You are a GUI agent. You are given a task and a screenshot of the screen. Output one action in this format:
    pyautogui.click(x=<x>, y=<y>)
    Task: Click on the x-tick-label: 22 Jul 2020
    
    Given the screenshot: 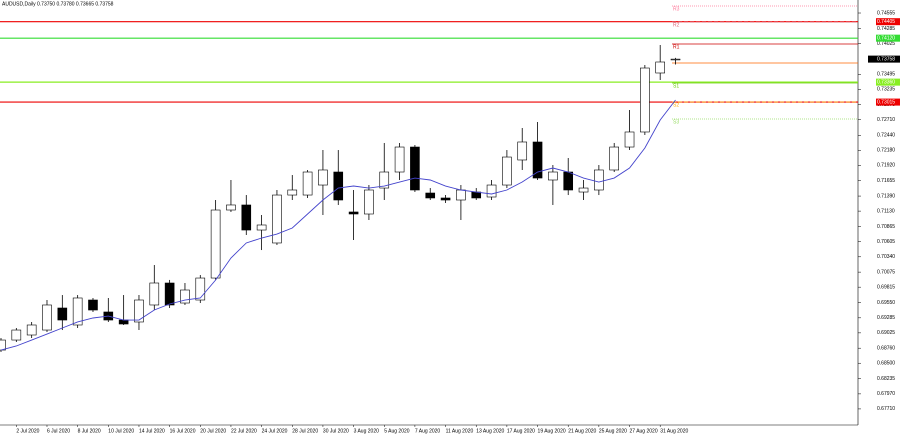 What is the action you would take?
    pyautogui.click(x=244, y=431)
    